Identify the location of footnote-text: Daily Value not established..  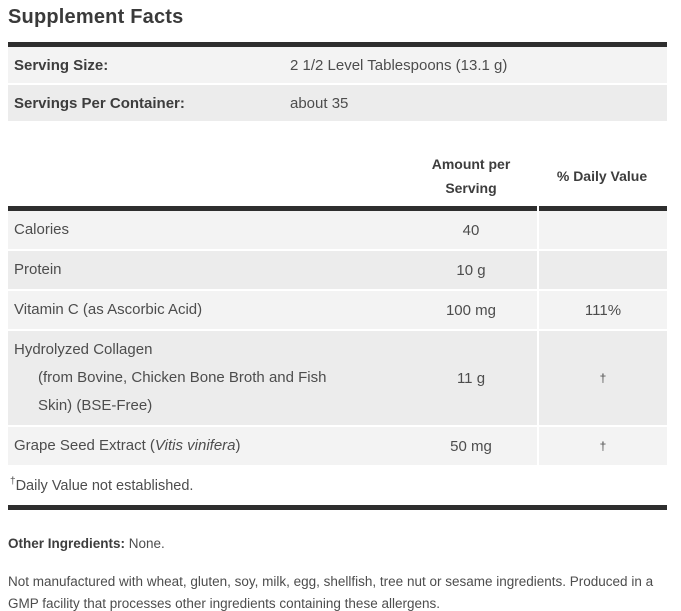
(104, 485).